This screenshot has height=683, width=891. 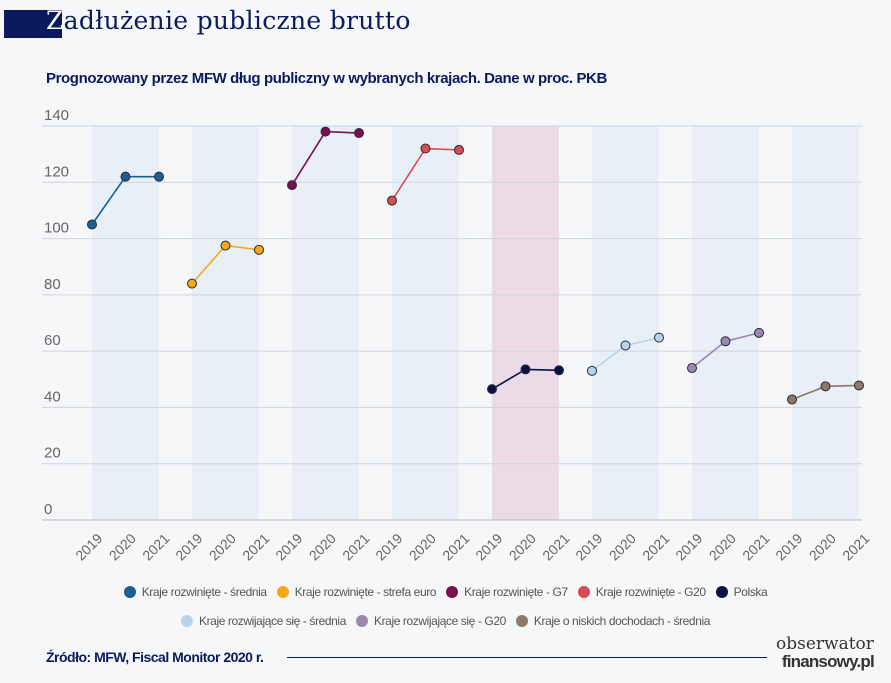 I want to click on legend-item: Kraje rozwijające się - średnia, so click(x=263, y=621).